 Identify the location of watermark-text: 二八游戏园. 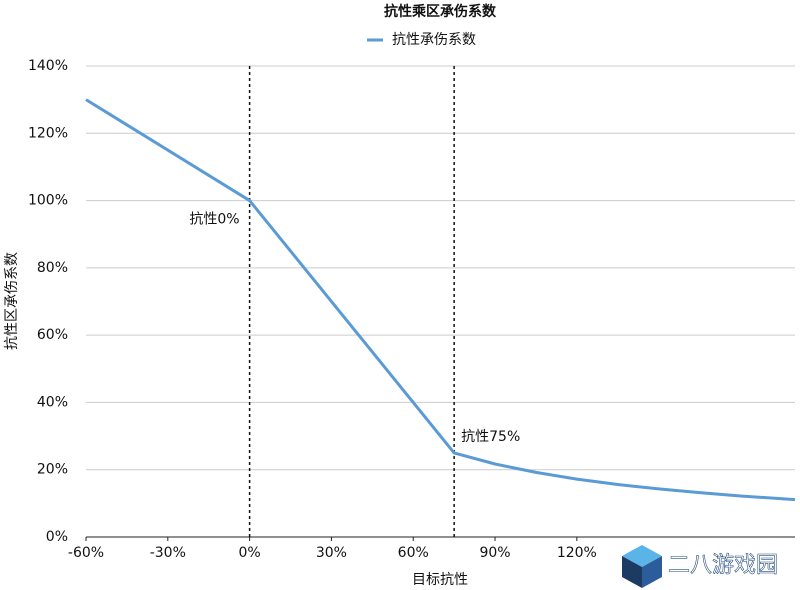
(723, 565).